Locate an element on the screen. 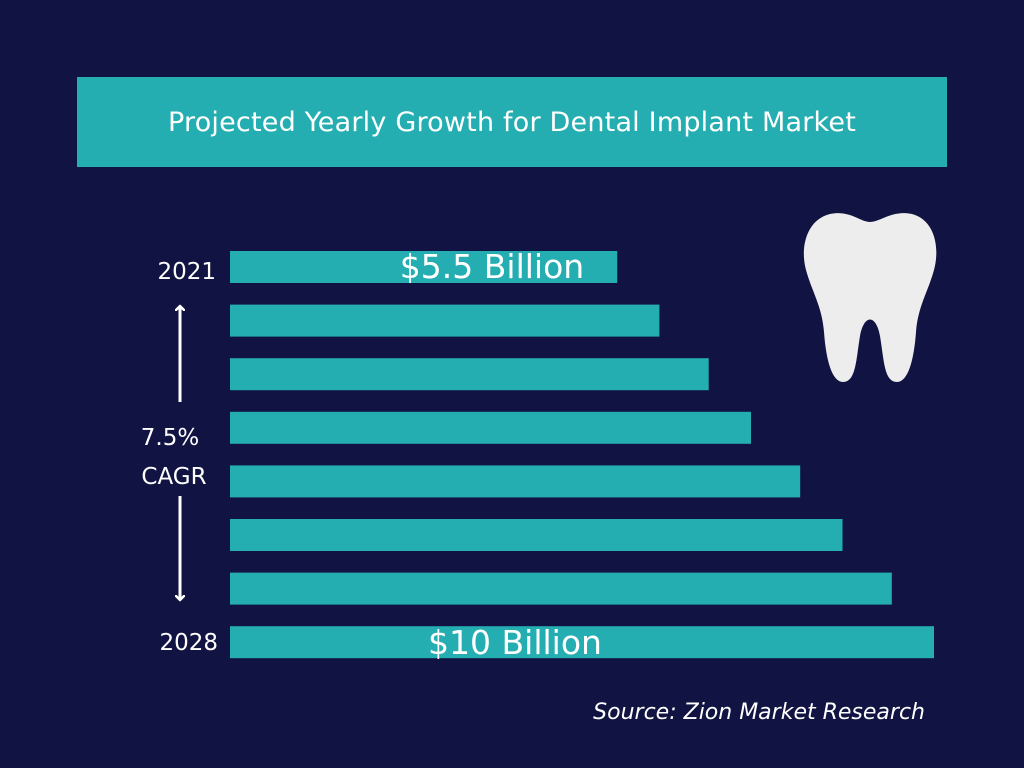 The image size is (1024, 768). cagr-label: CAGR is located at coordinates (173, 477).